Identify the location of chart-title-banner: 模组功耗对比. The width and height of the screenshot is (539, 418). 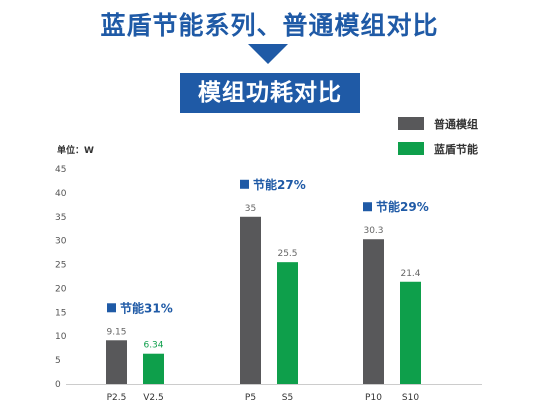
(270, 93).